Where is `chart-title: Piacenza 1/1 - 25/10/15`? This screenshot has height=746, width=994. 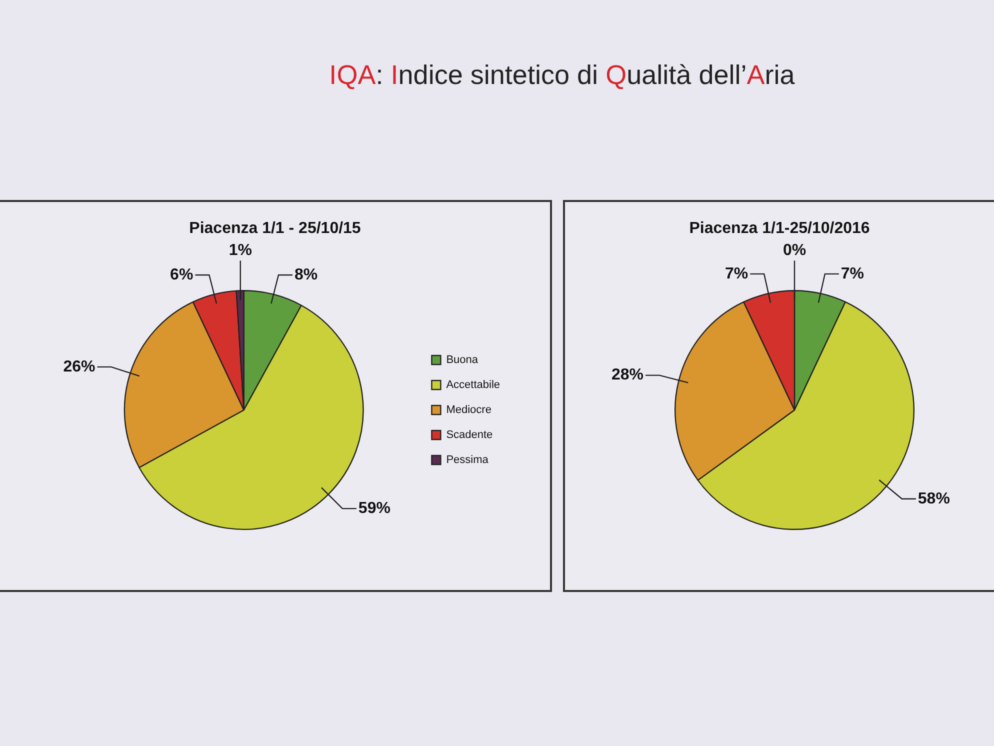 chart-title: Piacenza 1/1 - 25/10/15 is located at coordinates (275, 229).